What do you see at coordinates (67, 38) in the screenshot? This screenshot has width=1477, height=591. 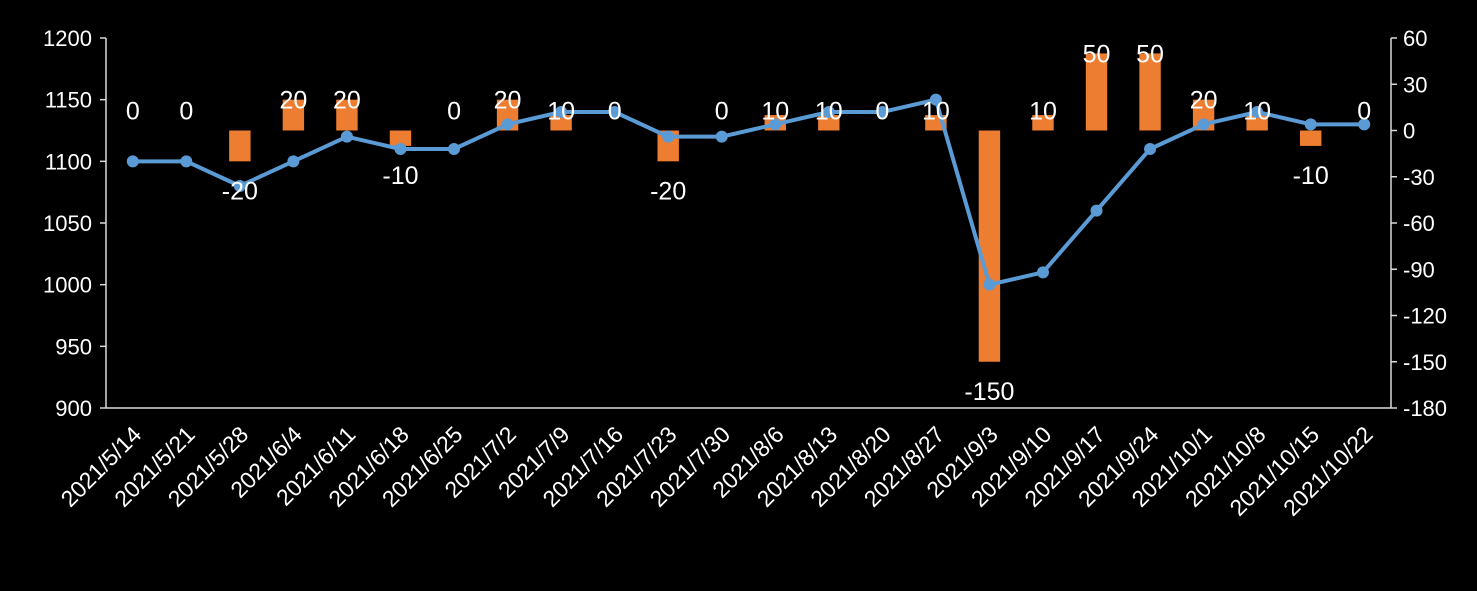 I see `left-tick-label: 1200` at bounding box center [67, 38].